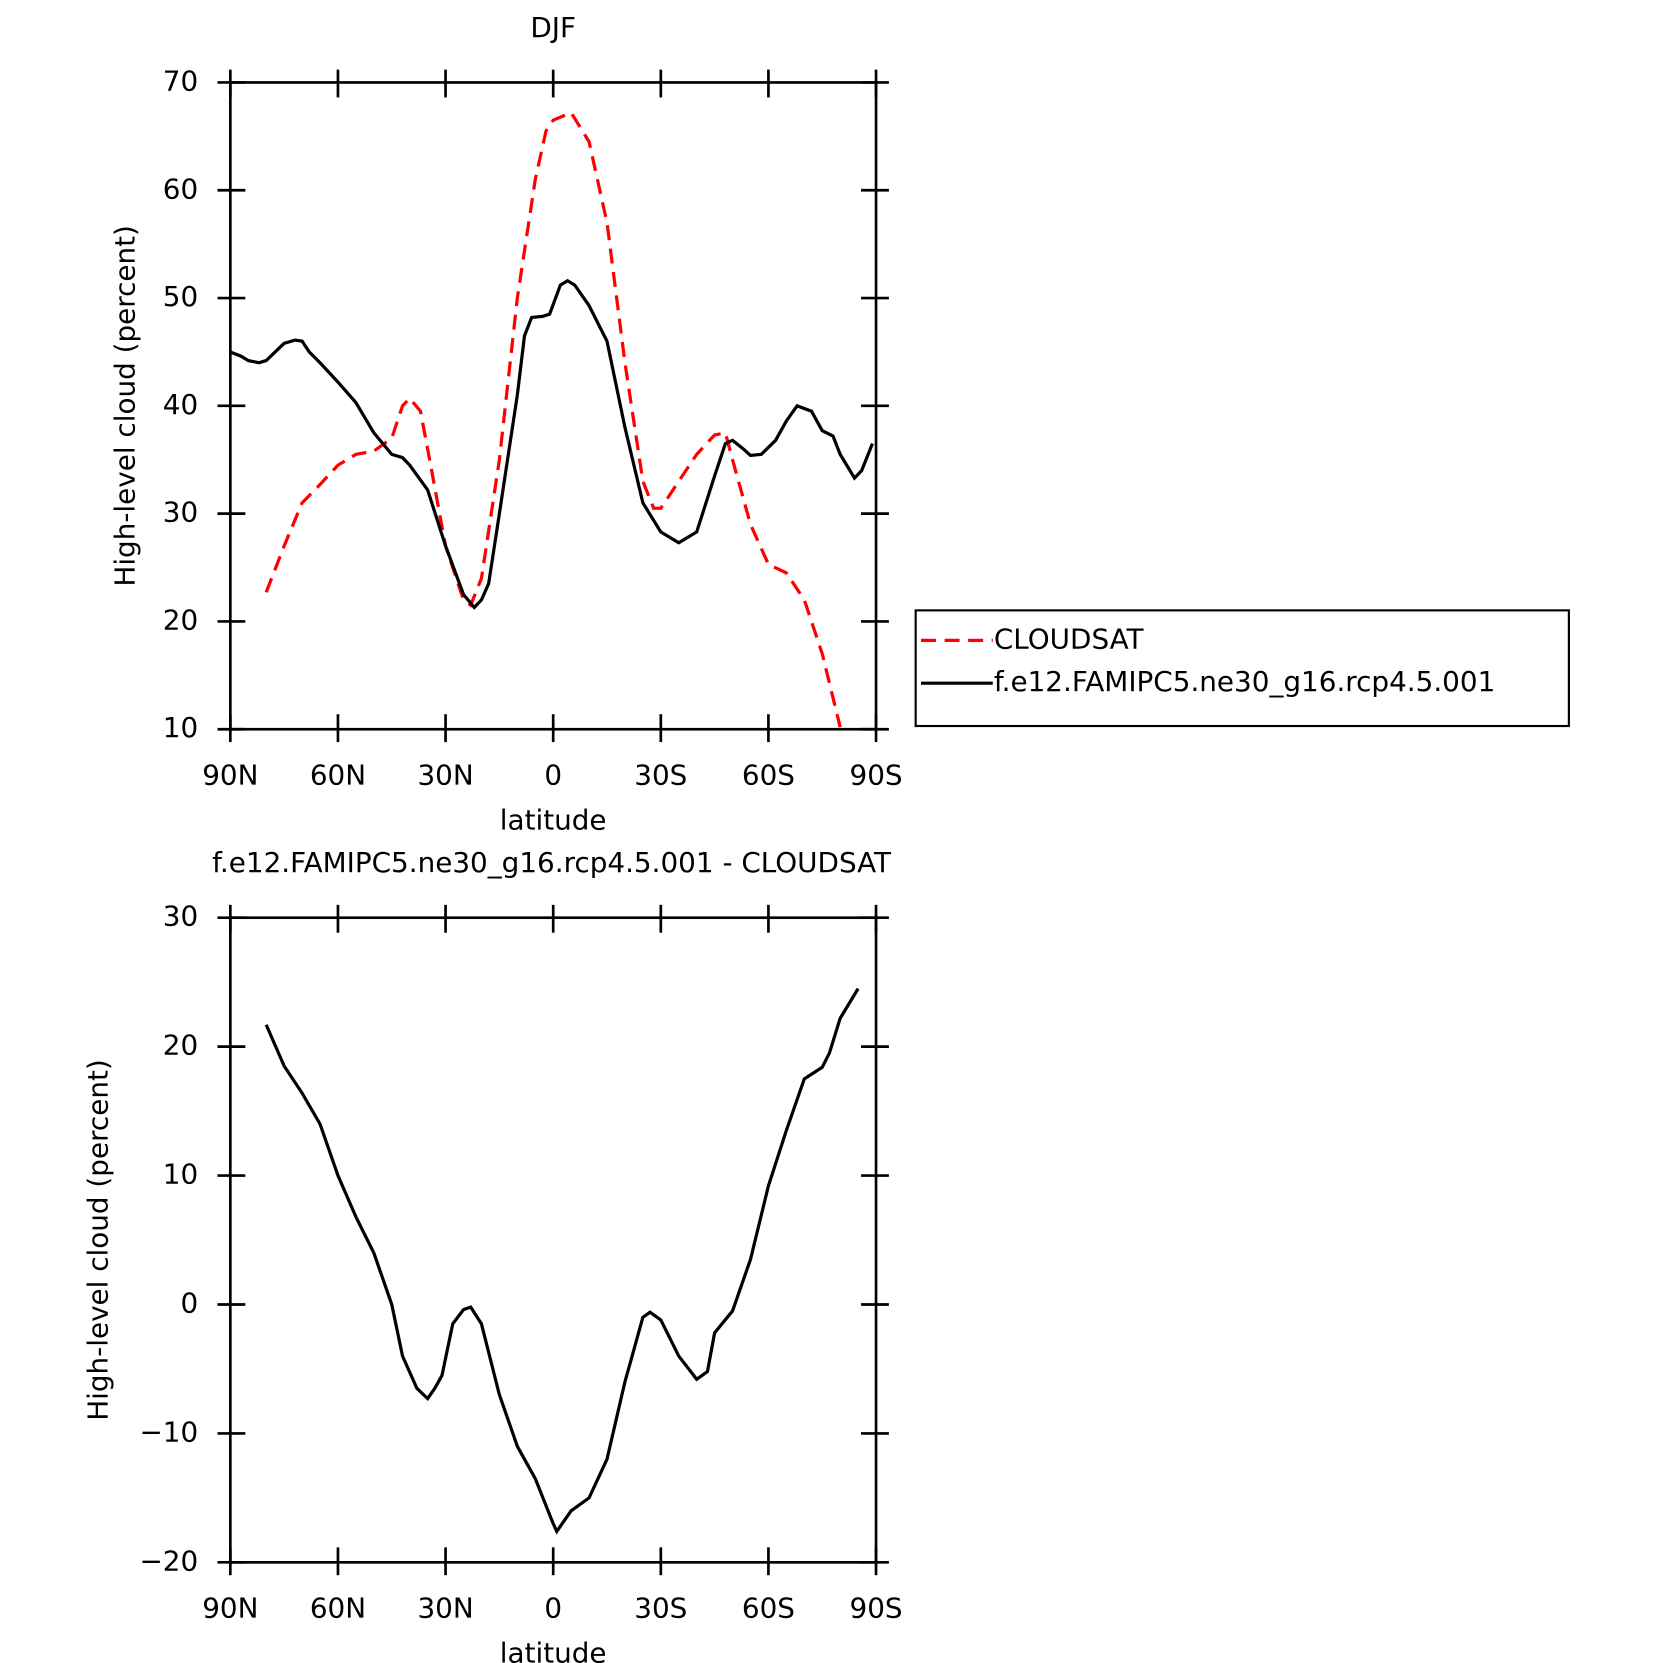  What do you see at coordinates (180, 188) in the screenshot?
I see `y-tick-label: 60` at bounding box center [180, 188].